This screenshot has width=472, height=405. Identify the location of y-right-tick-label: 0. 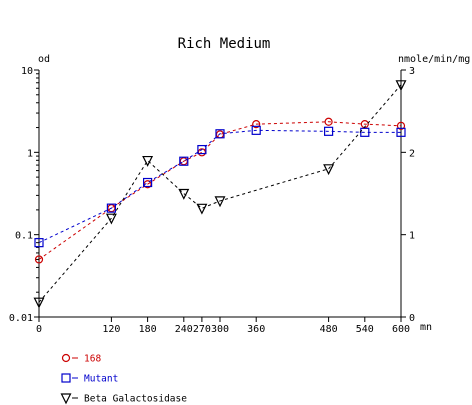
(412, 318).